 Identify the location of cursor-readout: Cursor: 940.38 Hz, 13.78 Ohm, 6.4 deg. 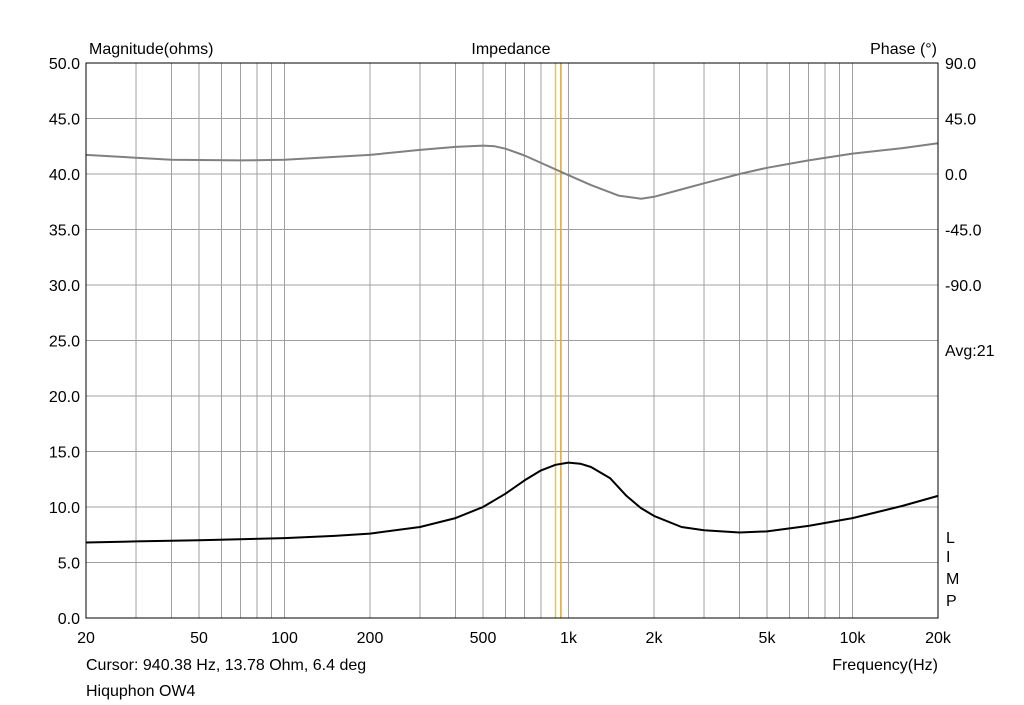
(226, 665).